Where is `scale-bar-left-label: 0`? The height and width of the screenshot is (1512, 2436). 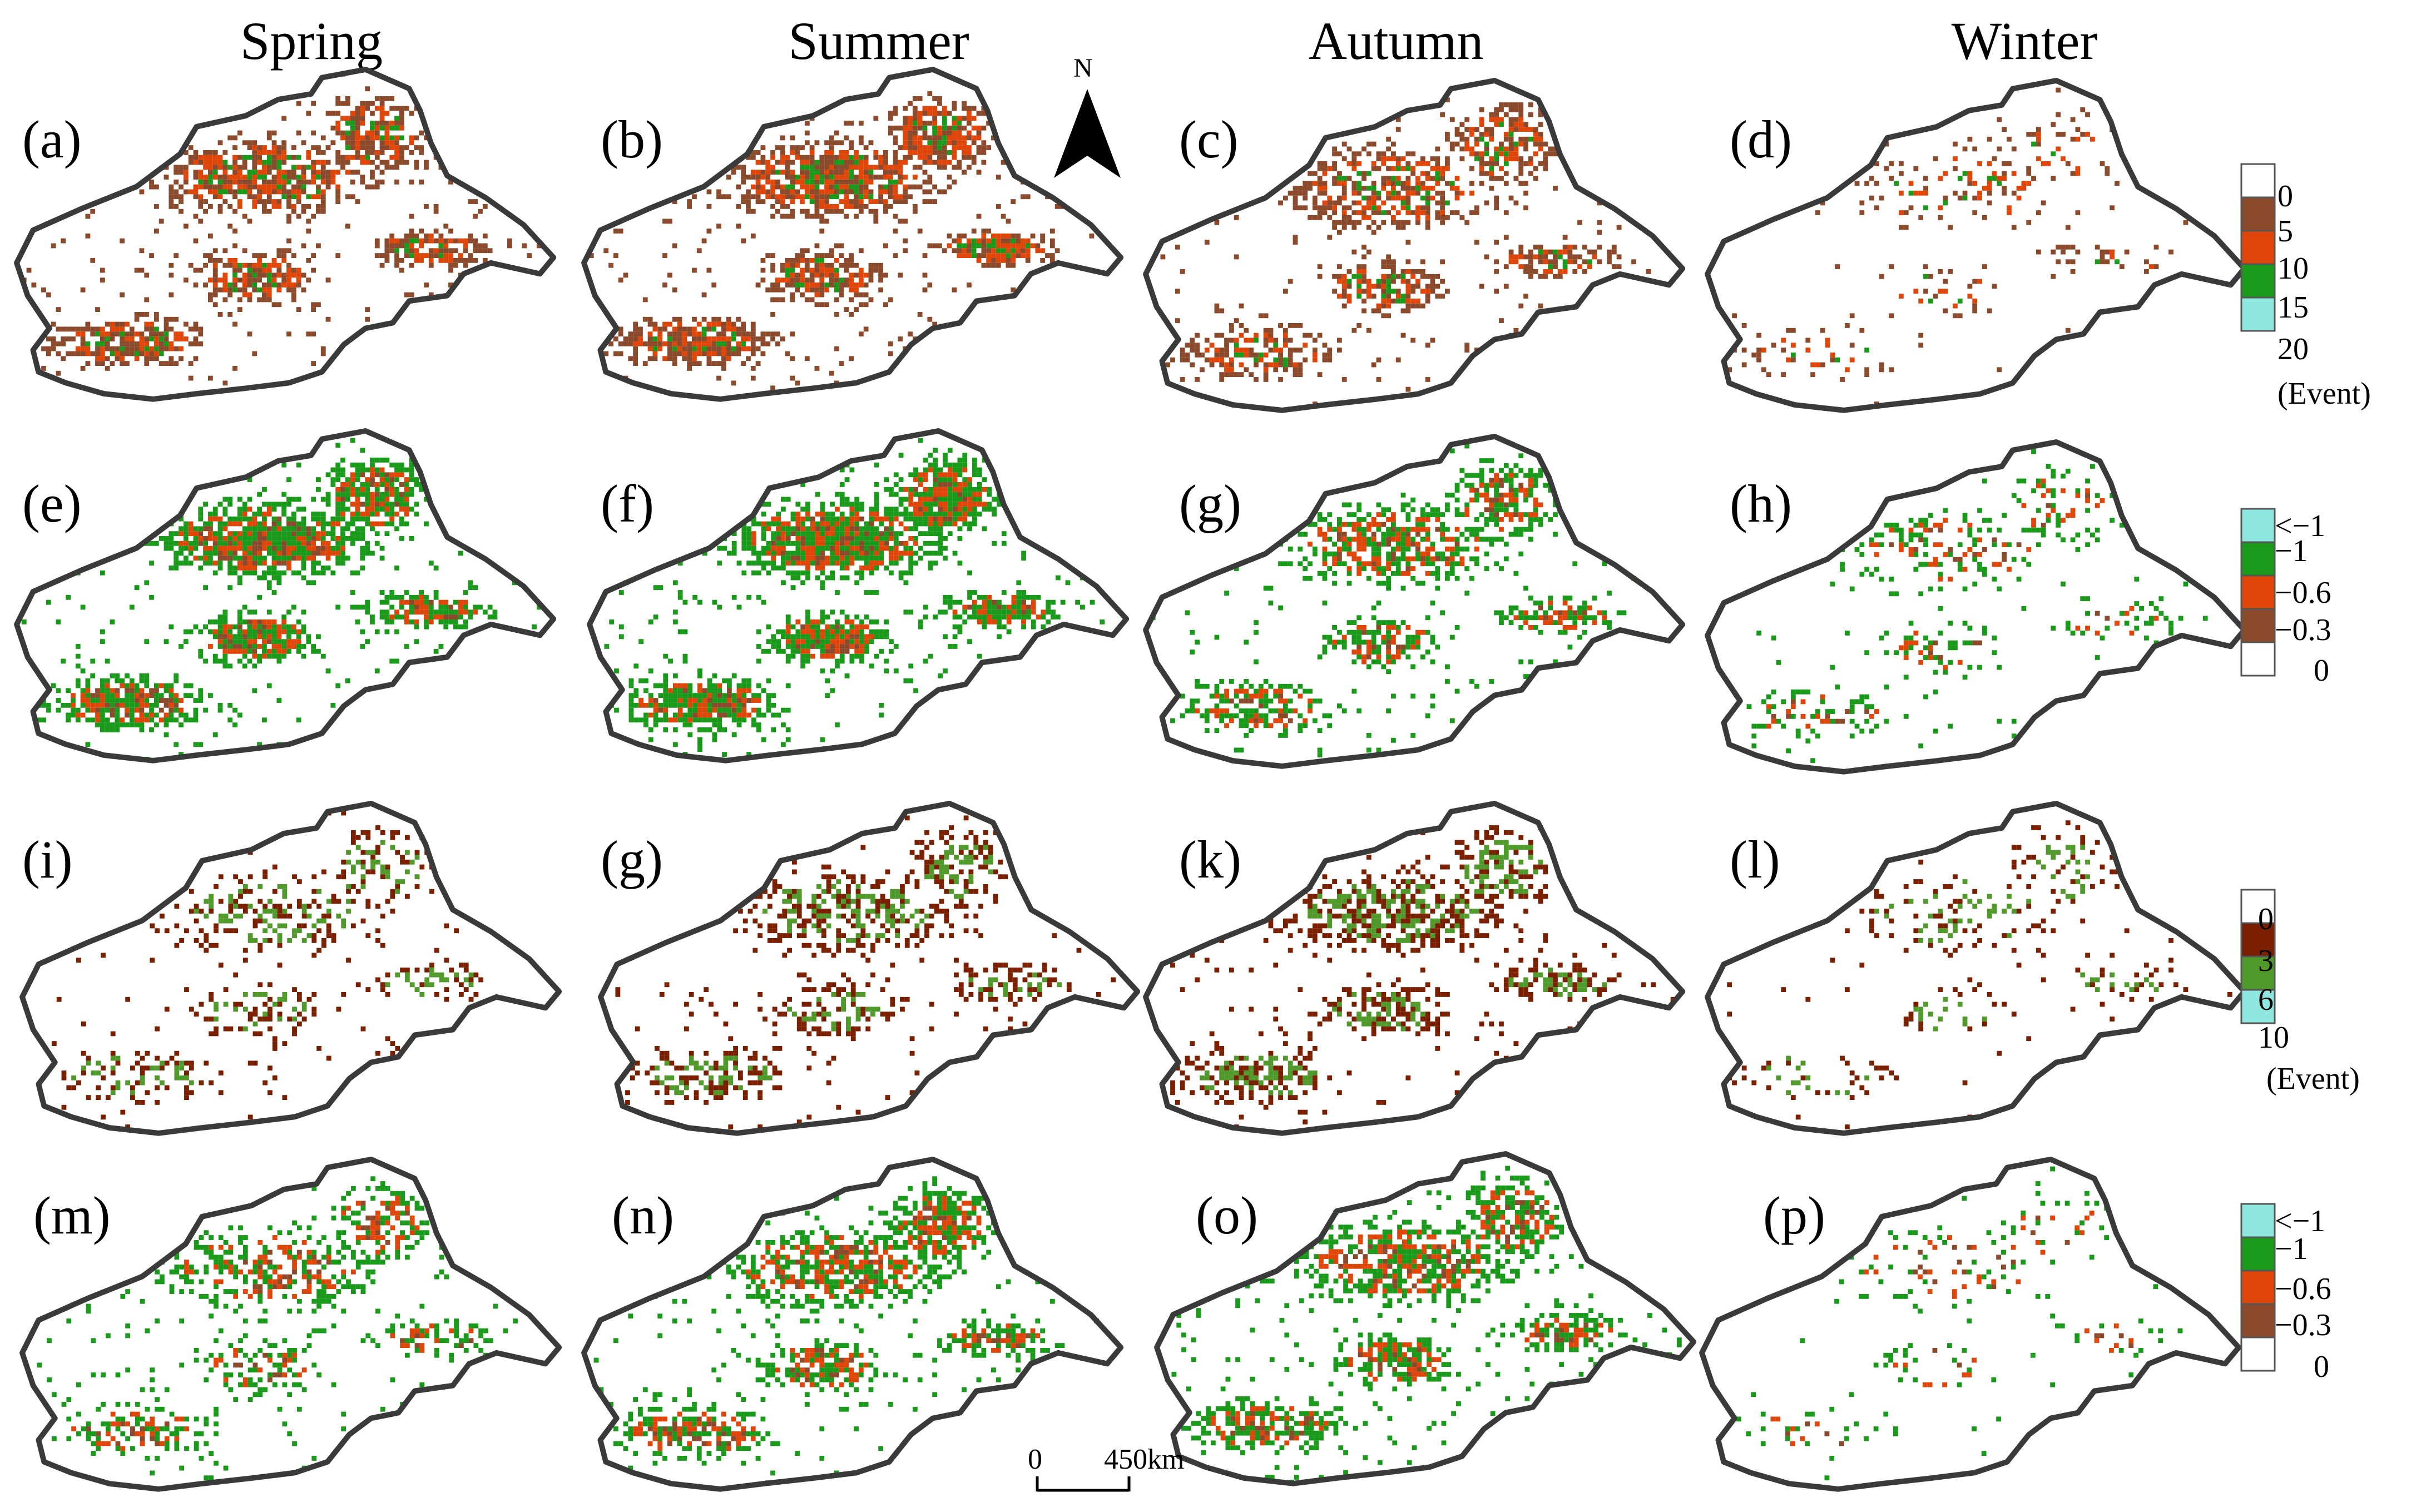
scale-bar-left-label: 0 is located at coordinates (1035, 1459).